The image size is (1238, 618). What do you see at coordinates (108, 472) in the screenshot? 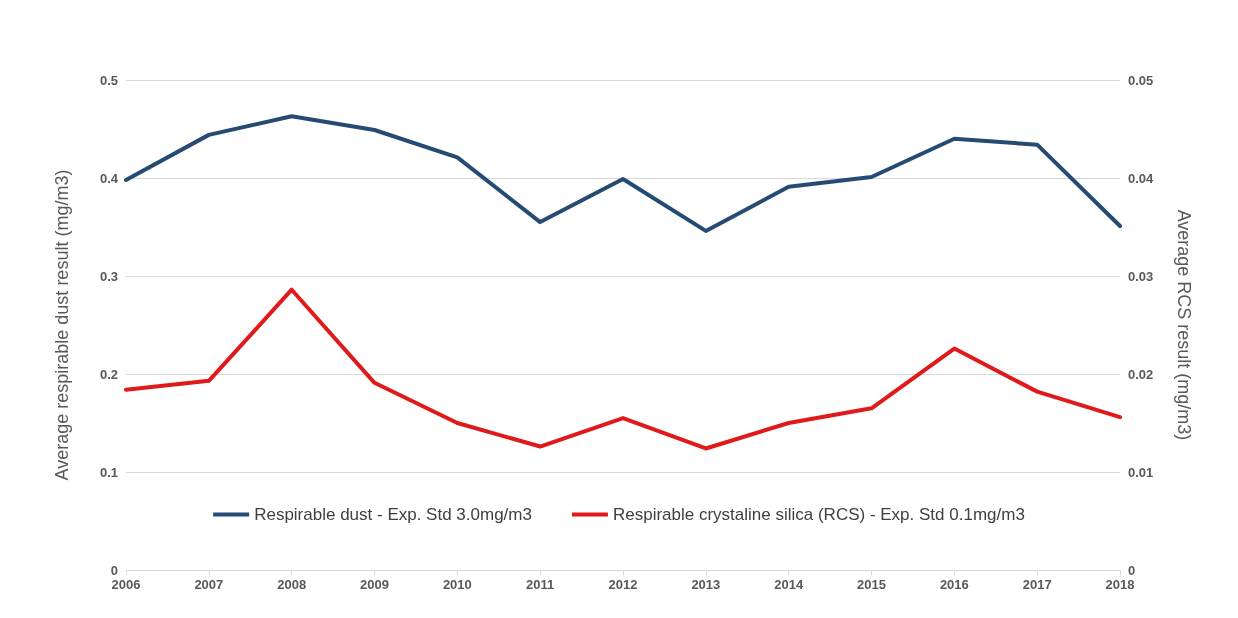
I see `y-tick-label: 0.1` at bounding box center [108, 472].